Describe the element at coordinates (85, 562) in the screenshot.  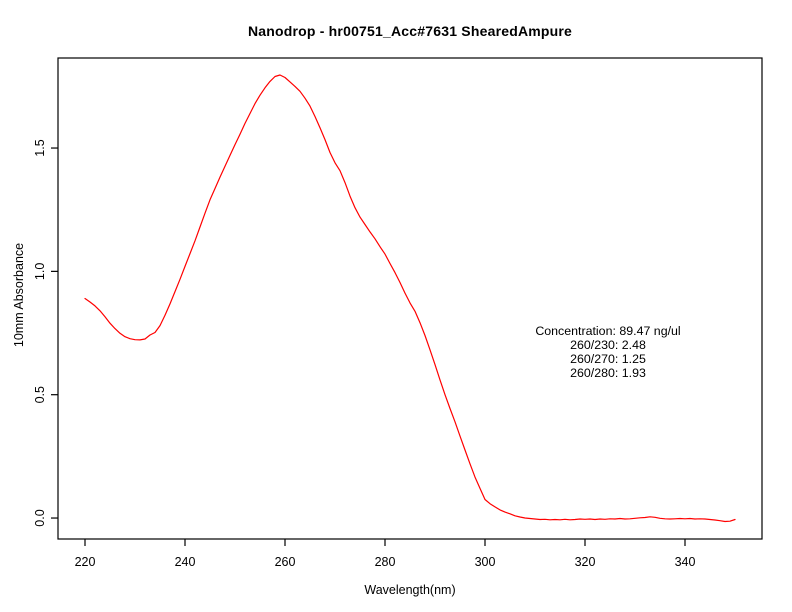
I see `x-tick-label: 220` at that location.